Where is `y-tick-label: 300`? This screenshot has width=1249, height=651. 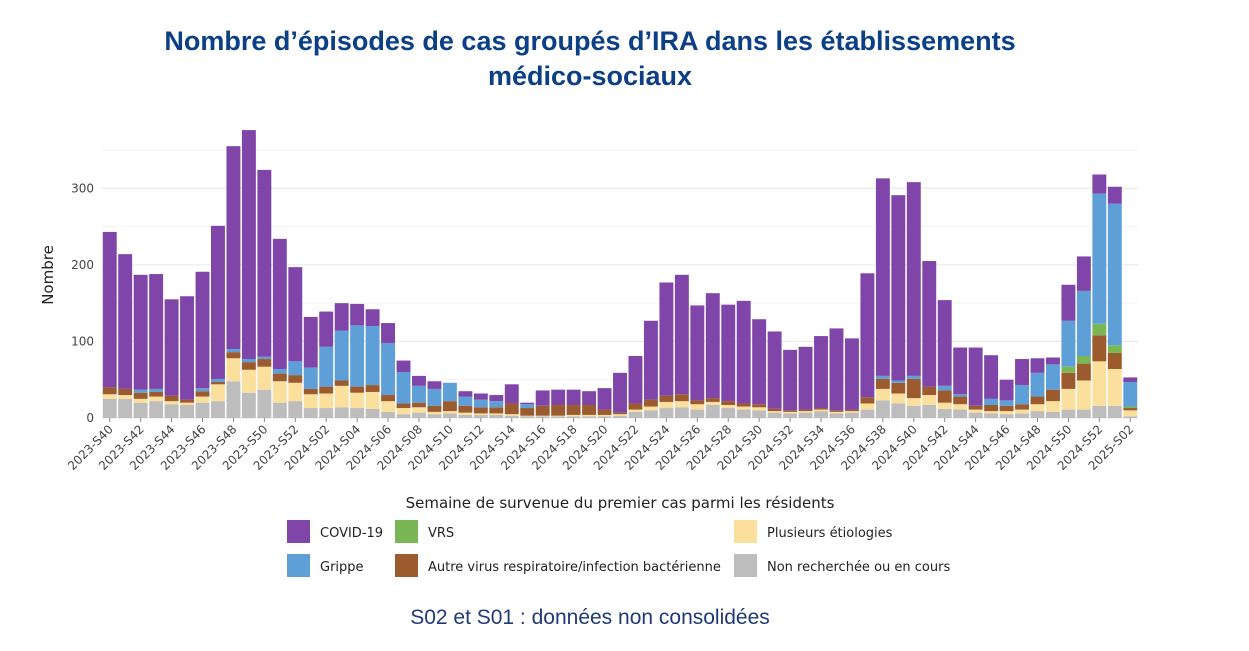 y-tick-label: 300 is located at coordinates (82, 188).